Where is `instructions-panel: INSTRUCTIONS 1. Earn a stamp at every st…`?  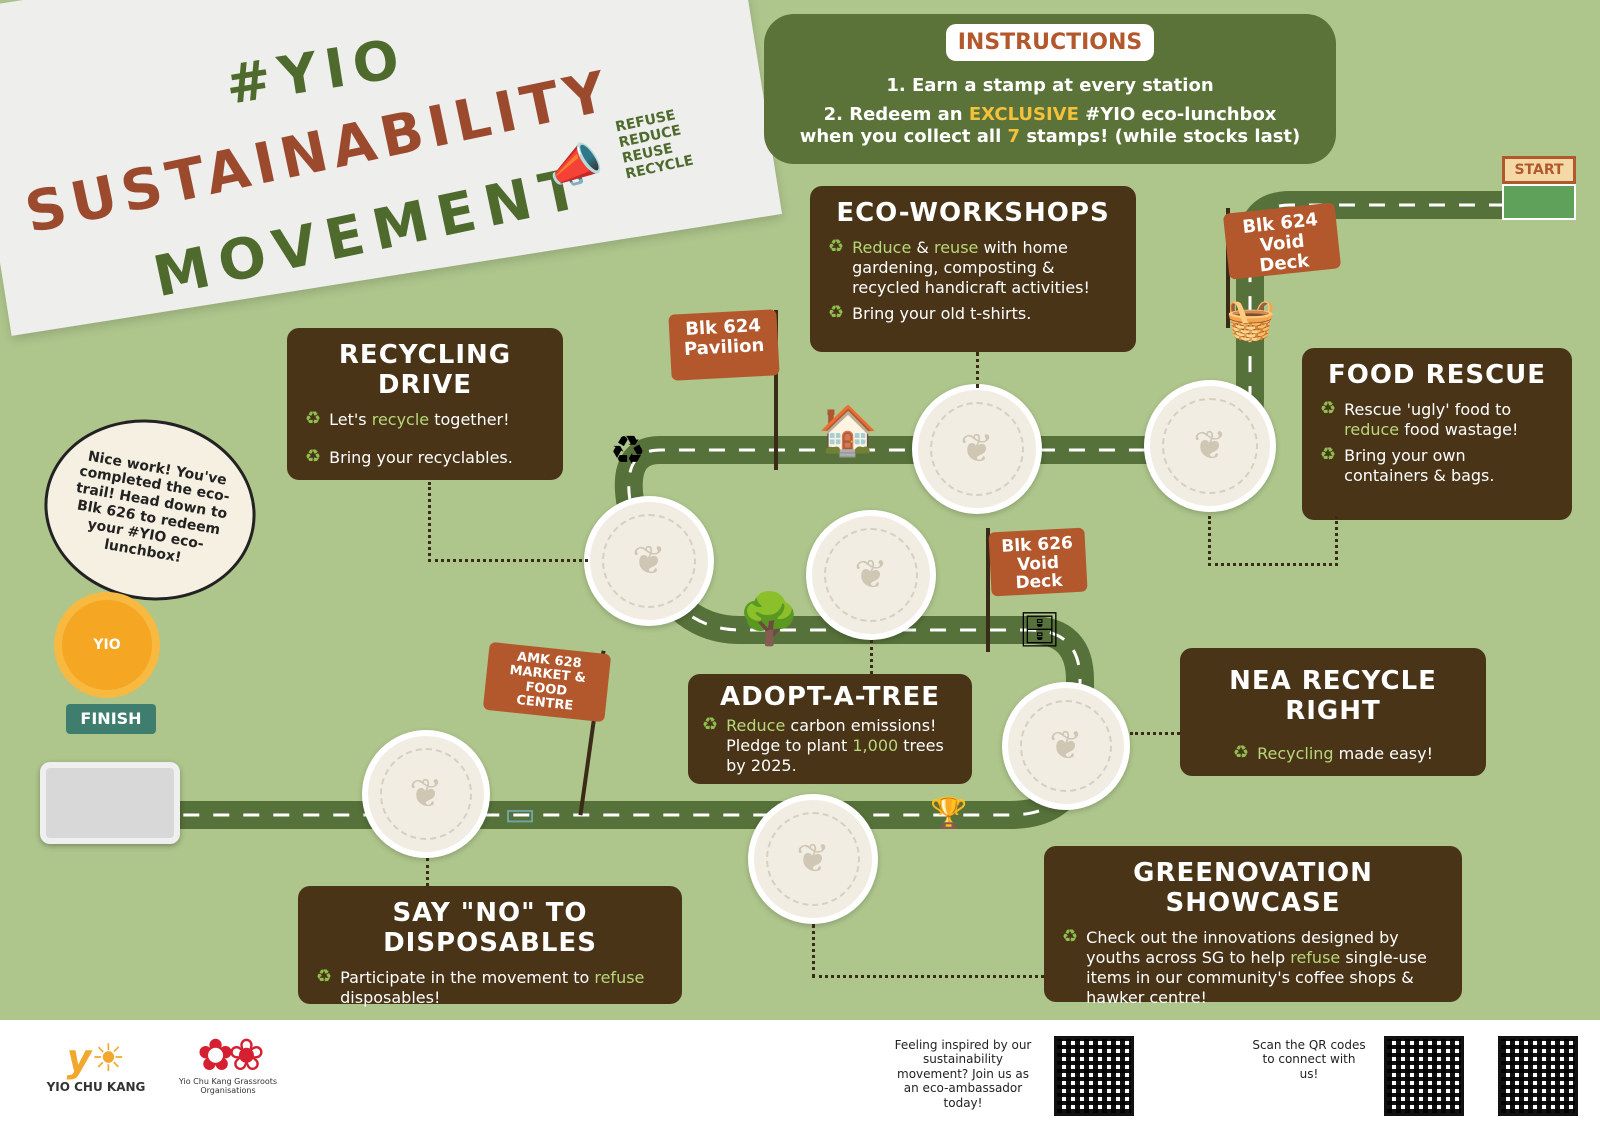 instructions-panel: INSTRUCTIONS 1. Earn a stamp at every st… is located at coordinates (1050, 89).